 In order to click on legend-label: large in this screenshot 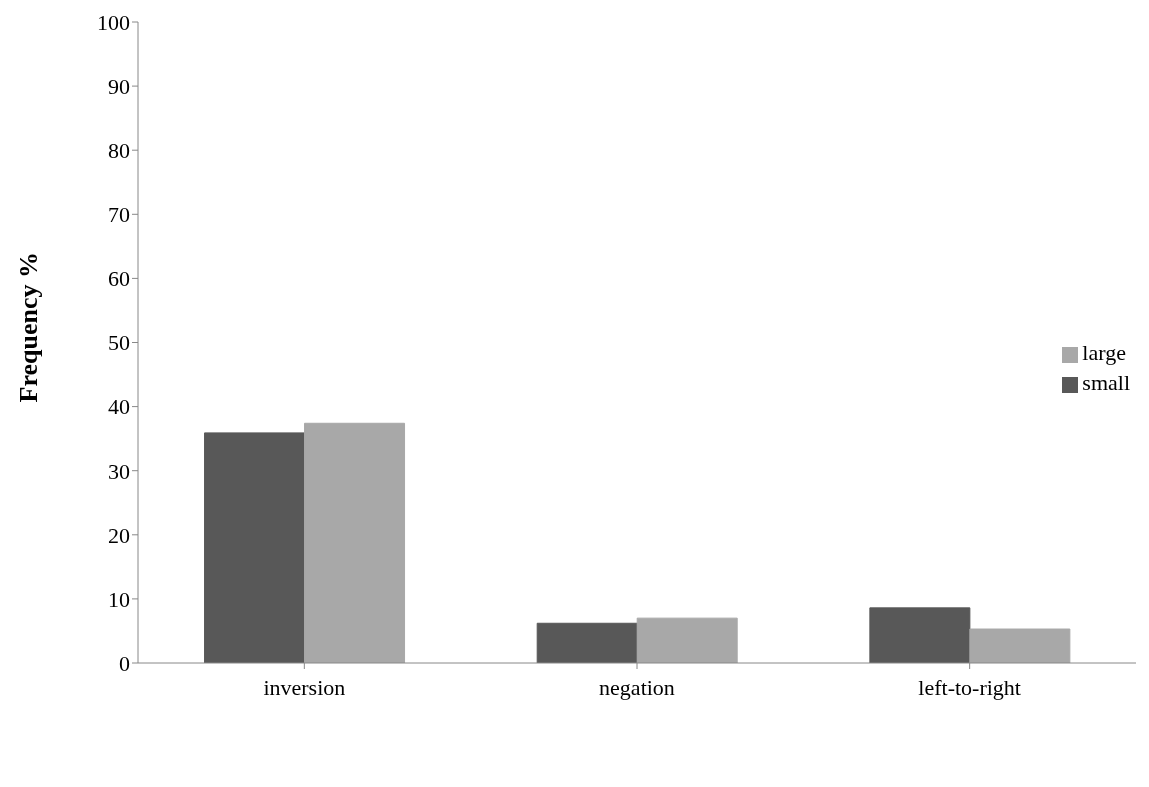, I will do `click(1104, 352)`.